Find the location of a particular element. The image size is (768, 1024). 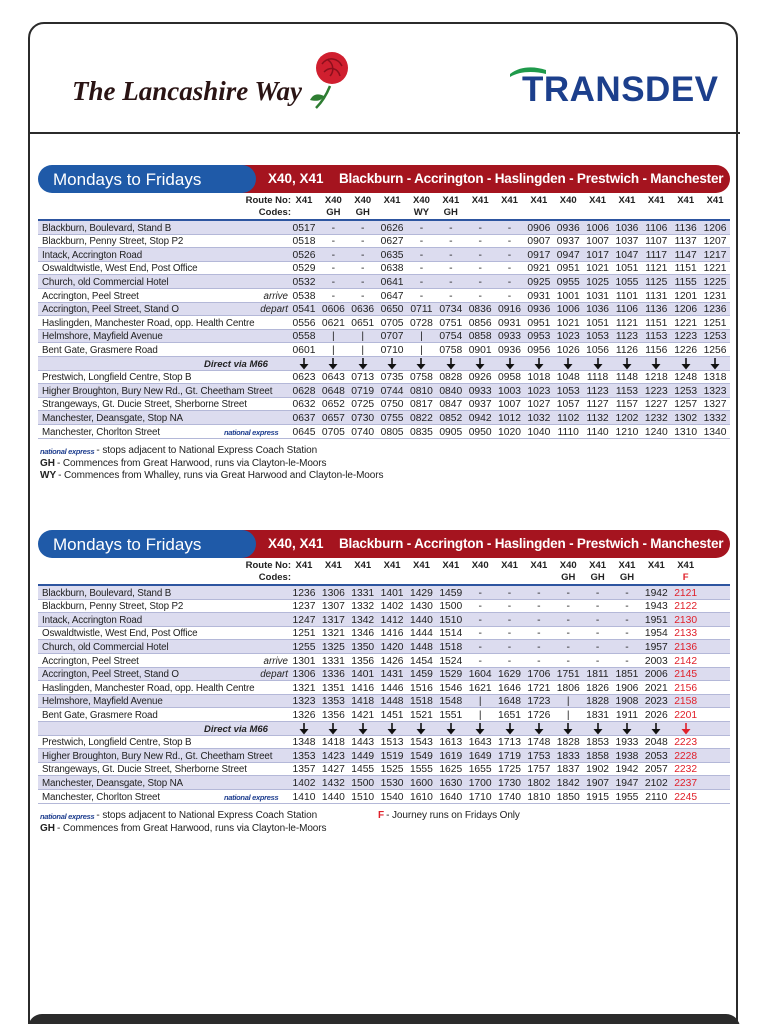

departure-time: 1301 is located at coordinates (304, 661).